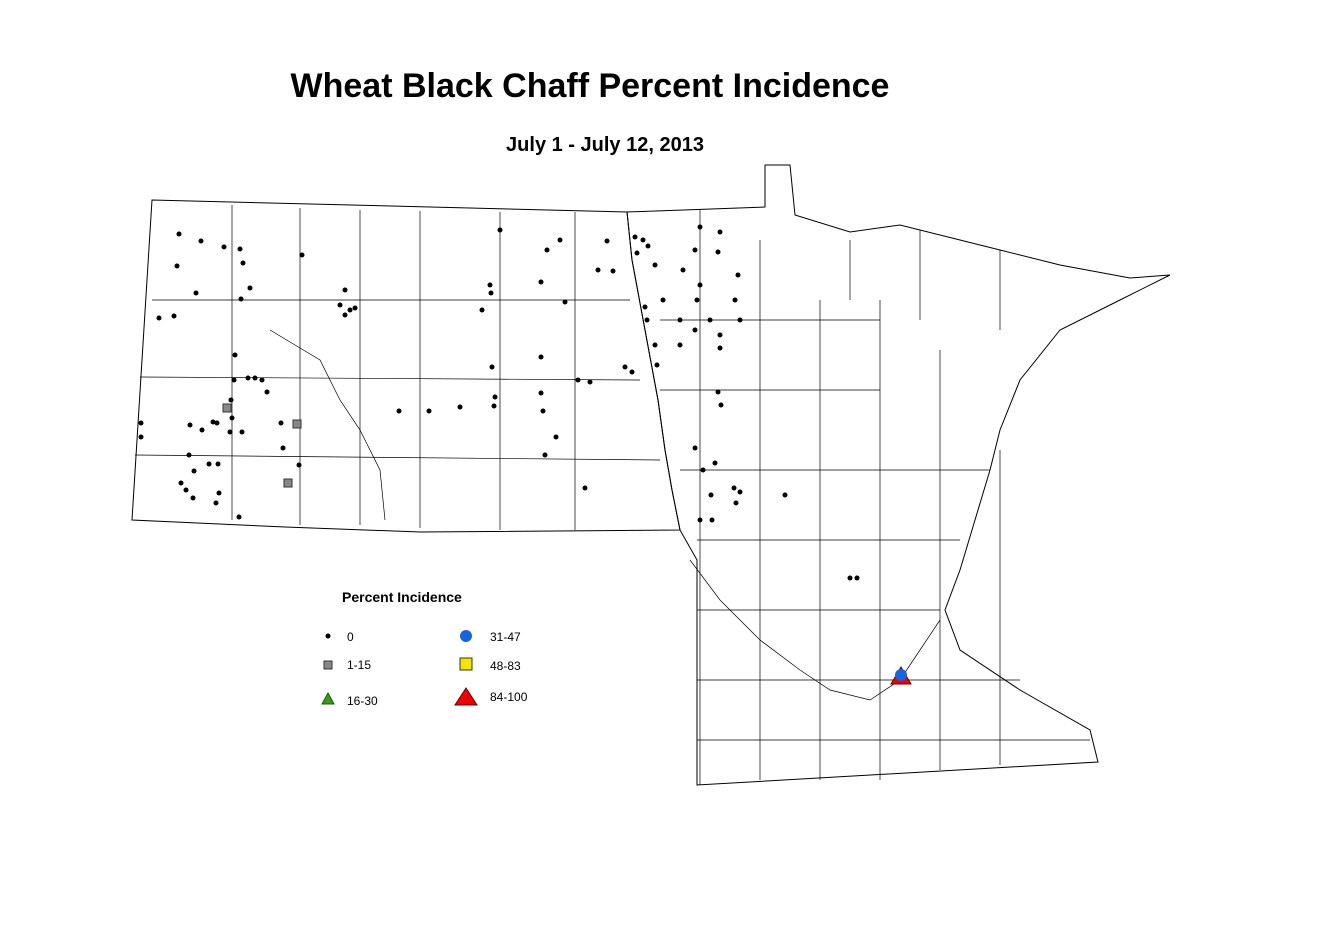 This screenshot has width=1340, height=926. Describe the element at coordinates (505, 666) in the screenshot. I see `legend-label: 48-83` at that location.